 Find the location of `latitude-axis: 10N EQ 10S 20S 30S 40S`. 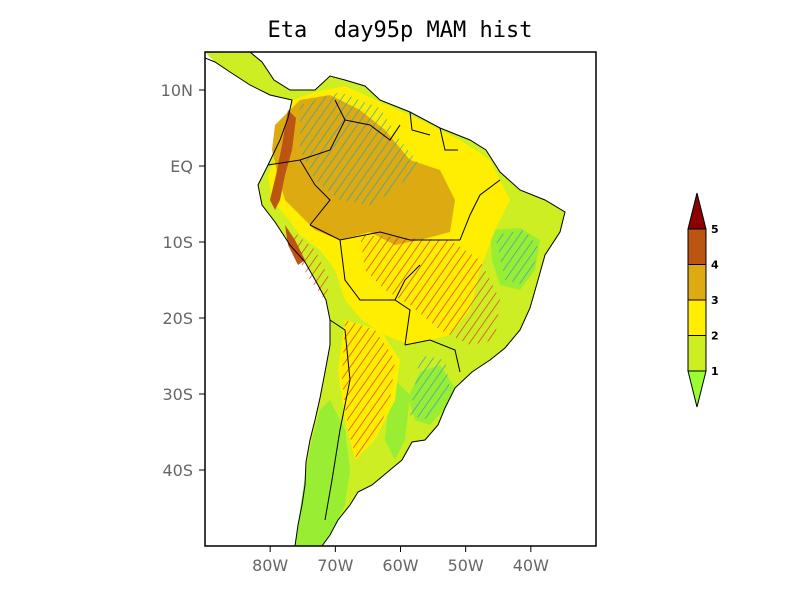

latitude-axis: 10N EQ 10S 20S 30S 40S is located at coordinates (183, 280).